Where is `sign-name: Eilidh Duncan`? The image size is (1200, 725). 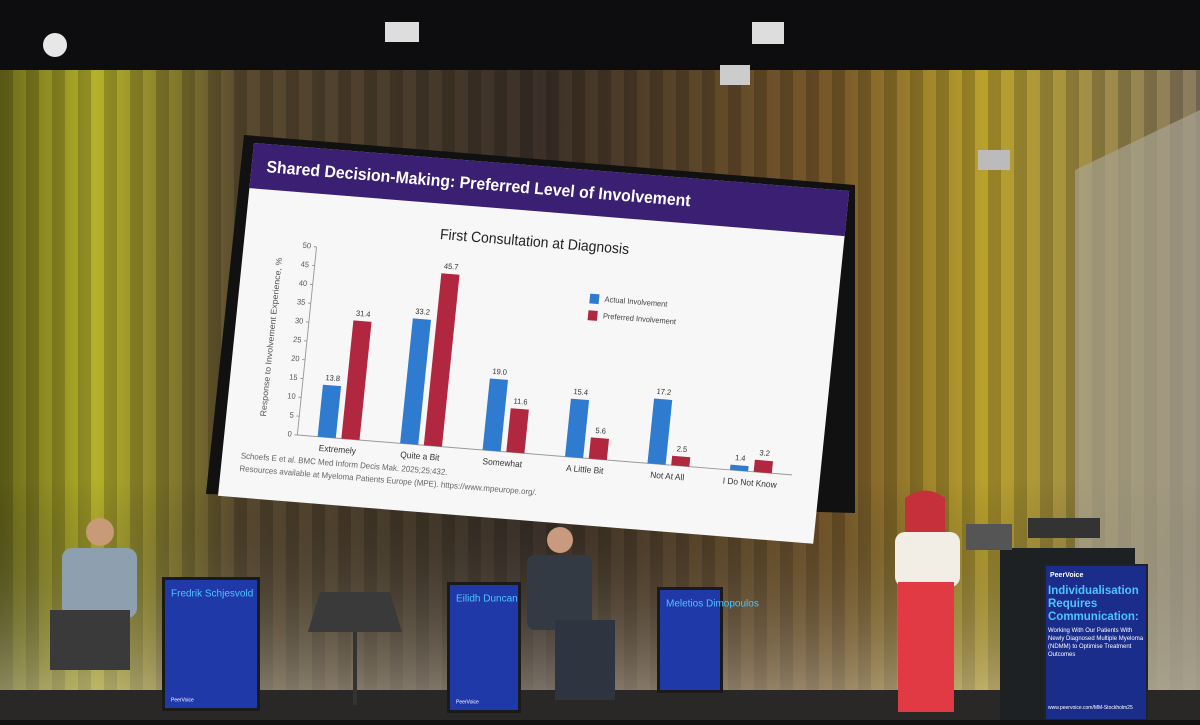
sign-name: Eilidh Duncan is located at coordinates (487, 599).